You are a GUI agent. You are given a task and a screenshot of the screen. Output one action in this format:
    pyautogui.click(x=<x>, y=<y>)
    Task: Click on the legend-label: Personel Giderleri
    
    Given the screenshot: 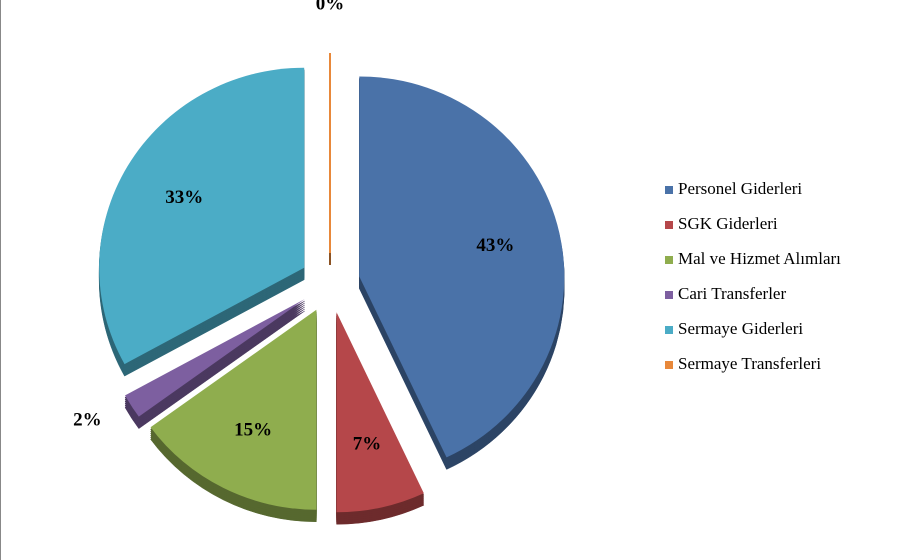 What is the action you would take?
    pyautogui.click(x=740, y=188)
    